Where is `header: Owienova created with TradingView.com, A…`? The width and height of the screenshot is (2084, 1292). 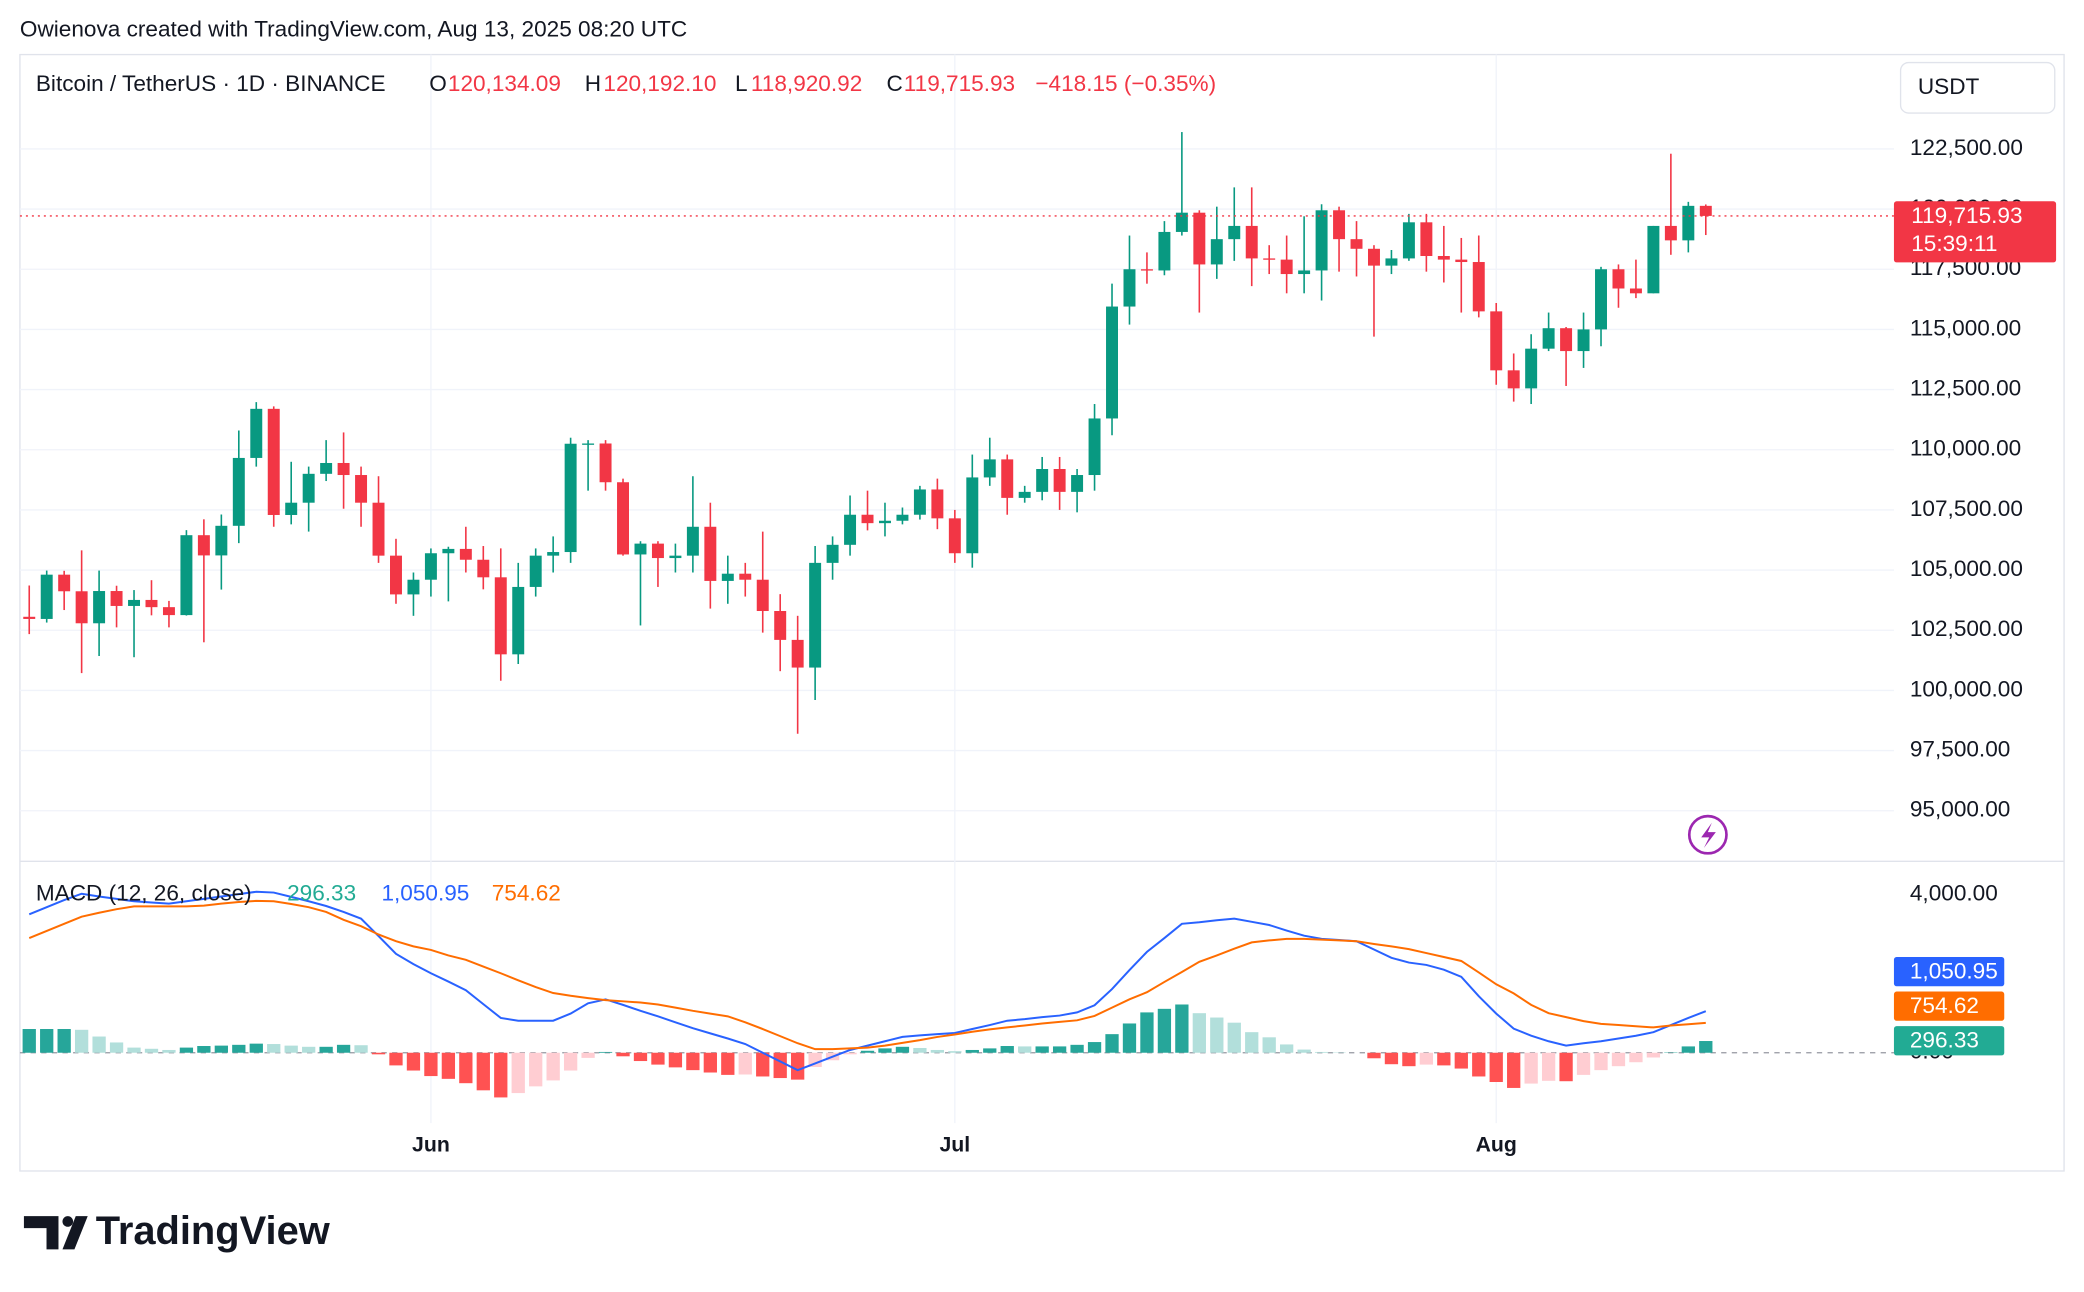 header: Owienova created with TradingView.com, A… is located at coordinates (353, 29).